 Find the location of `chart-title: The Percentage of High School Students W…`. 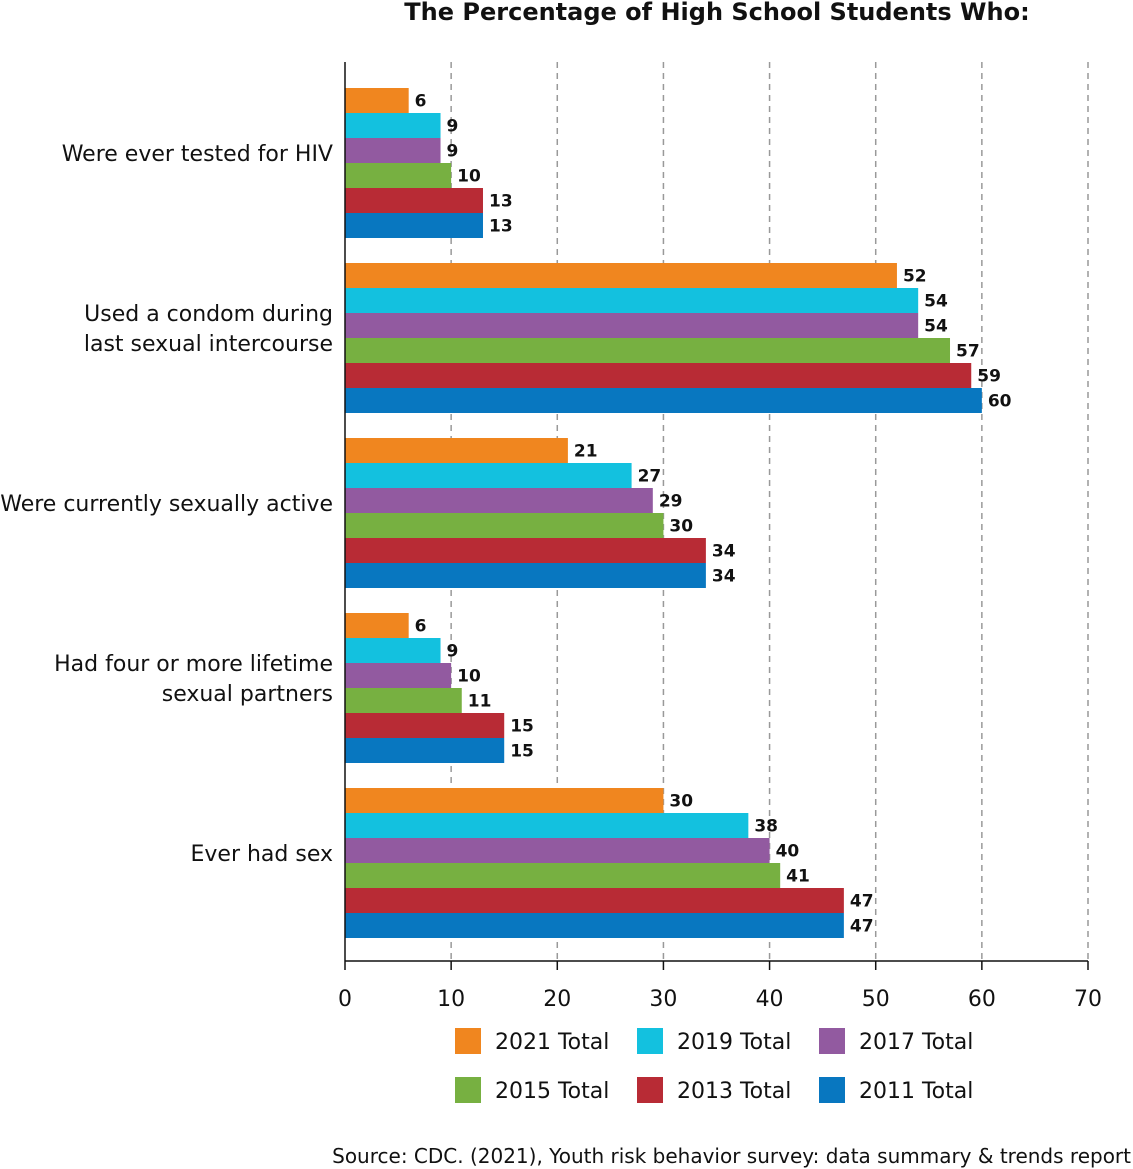

chart-title: The Percentage of High School Students W… is located at coordinates (716, 13).